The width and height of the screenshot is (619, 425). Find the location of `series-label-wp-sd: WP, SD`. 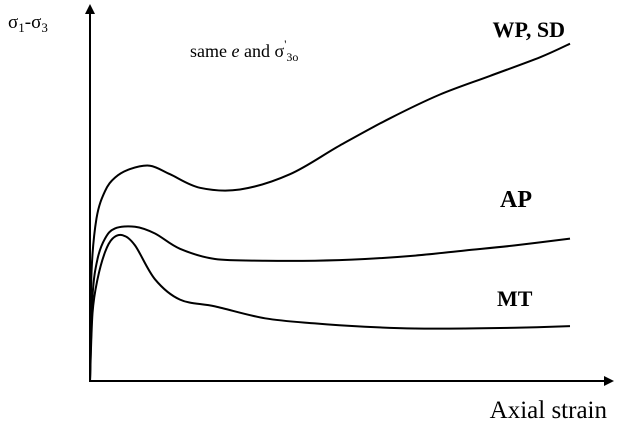

series-label-wp-sd: WP, SD is located at coordinates (528, 29).